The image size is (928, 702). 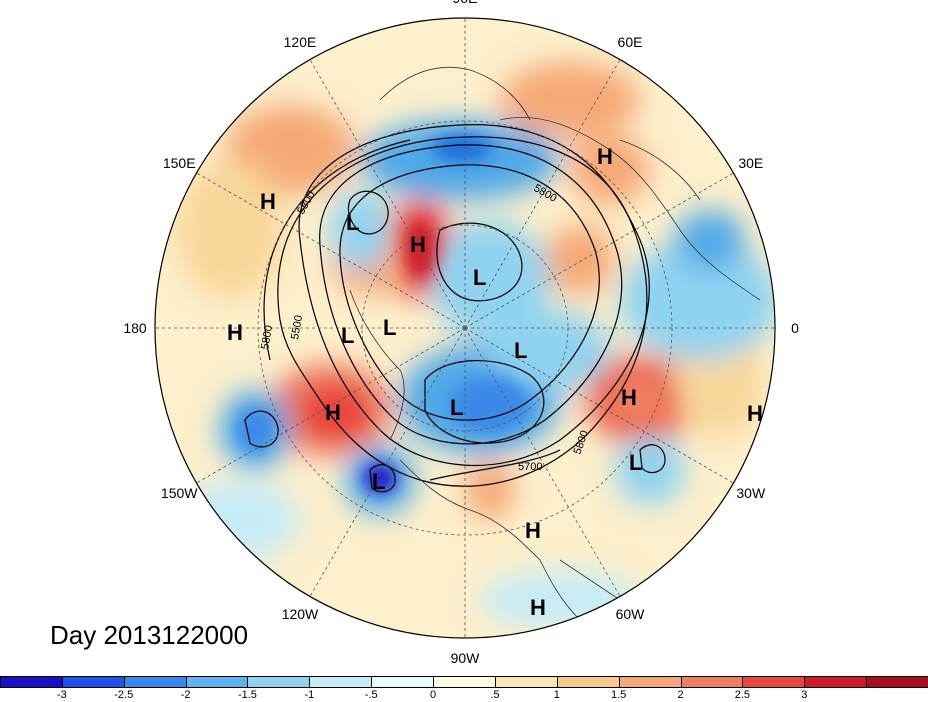 I want to click on high-caribbean: H, so click(x=533, y=530).